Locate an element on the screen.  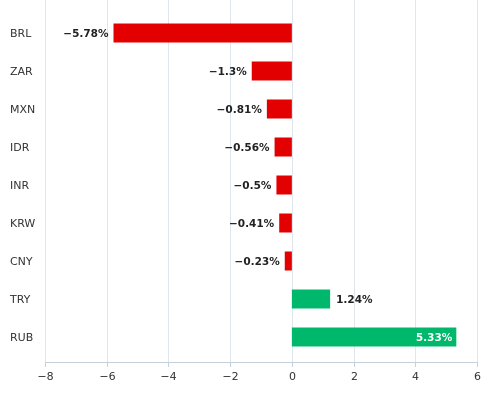
value-label-mxn: −0.81% is located at coordinates (240, 110).